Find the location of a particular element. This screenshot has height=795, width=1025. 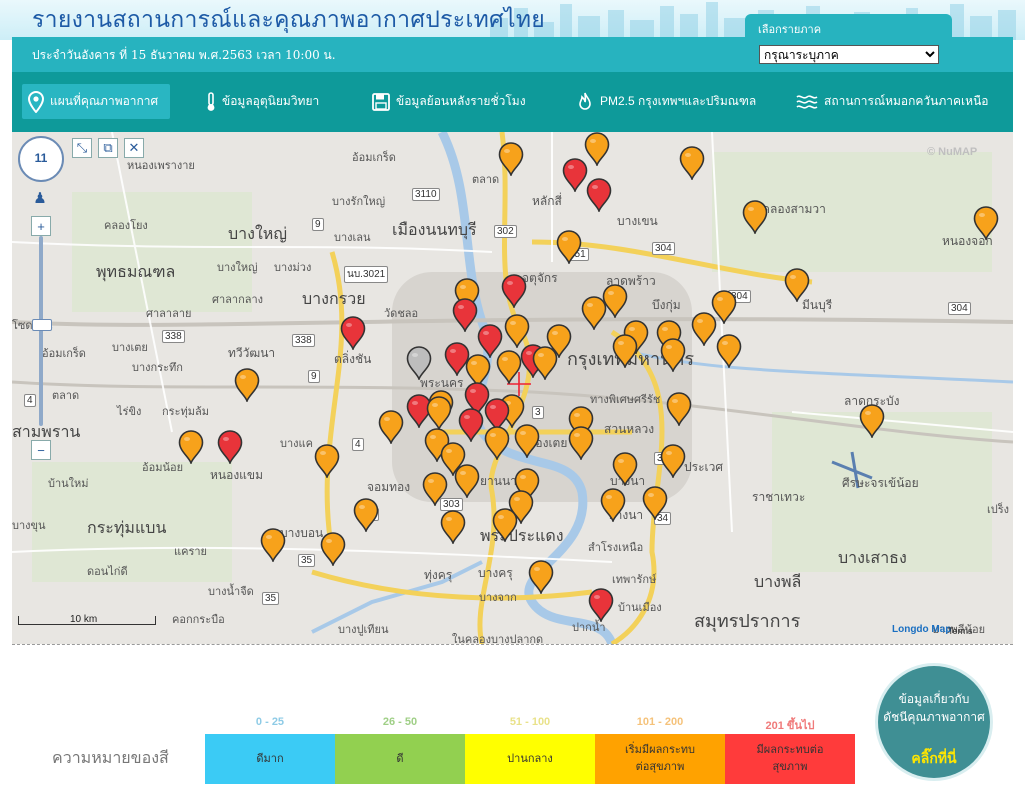

legend-level-label: เริ่มมีผลกระทบต่อสุขภาพ is located at coordinates (660, 758).